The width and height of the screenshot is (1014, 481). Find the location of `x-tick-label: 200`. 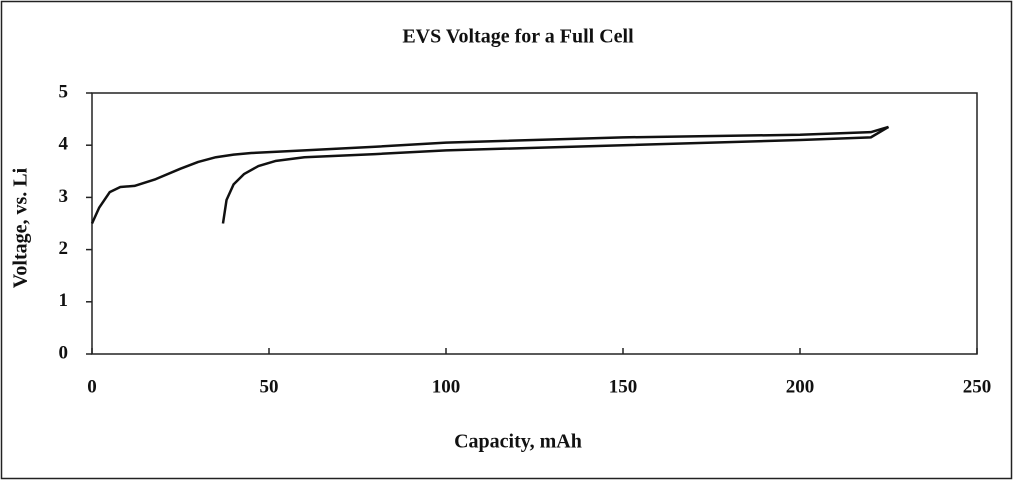

x-tick-label: 200 is located at coordinates (800, 386).